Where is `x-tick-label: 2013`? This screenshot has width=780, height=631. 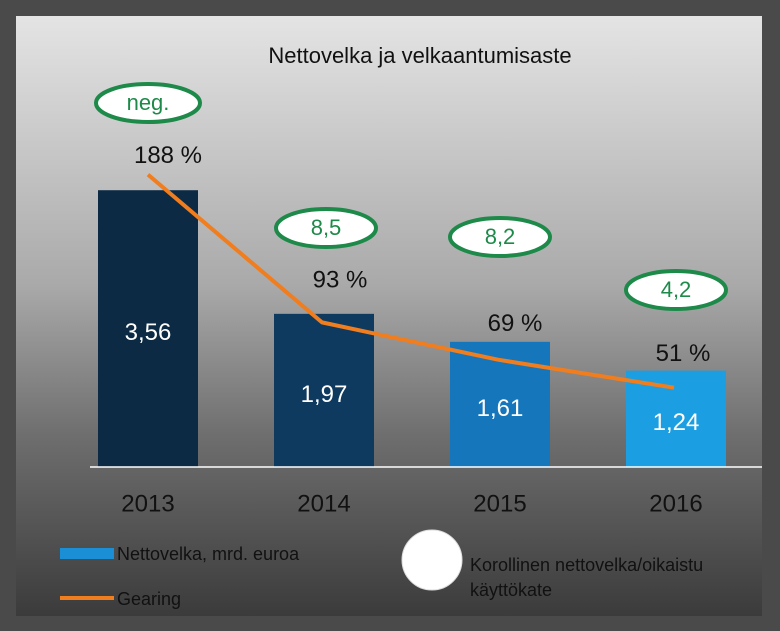
x-tick-label: 2013 is located at coordinates (147, 503).